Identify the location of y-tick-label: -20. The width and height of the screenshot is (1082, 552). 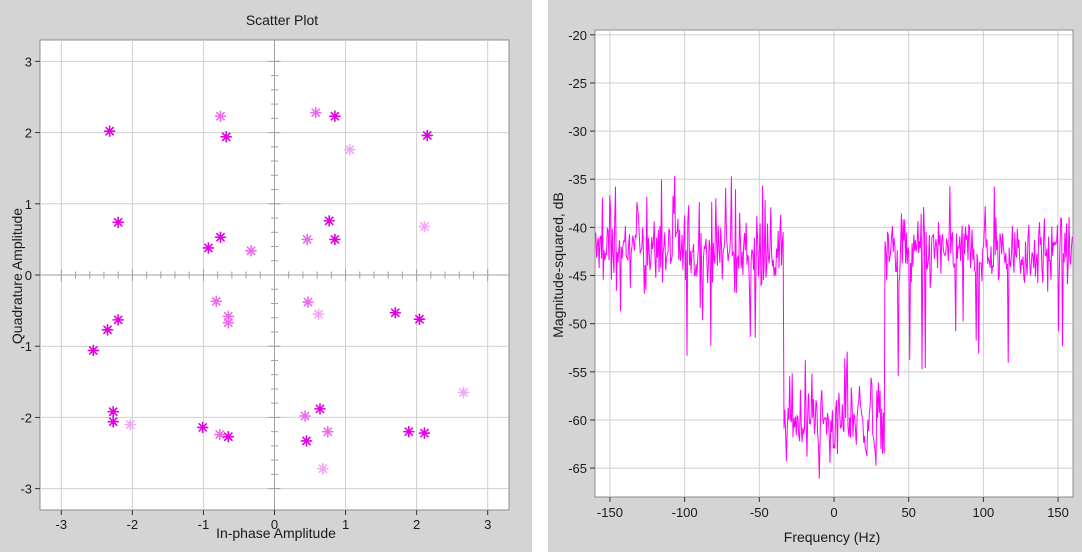
(577, 35).